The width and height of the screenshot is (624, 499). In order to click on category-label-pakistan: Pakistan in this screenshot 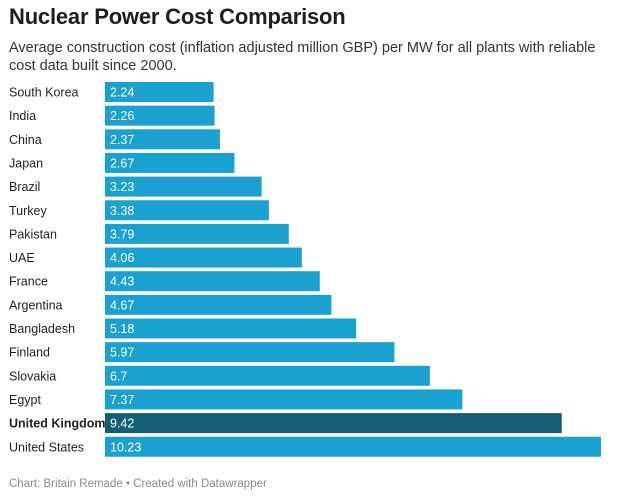, I will do `click(33, 234)`.